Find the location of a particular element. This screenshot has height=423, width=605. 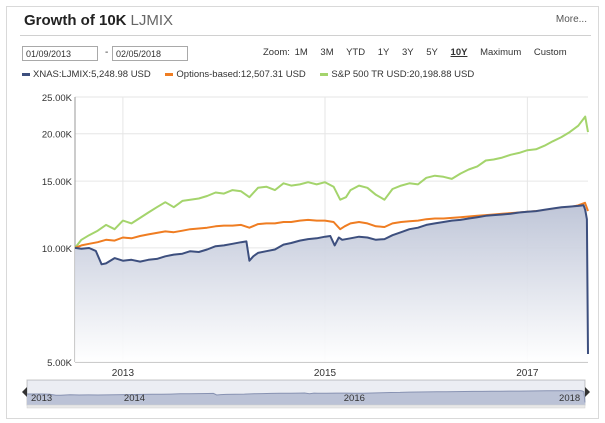

zoom-5y: 5Y is located at coordinates (432, 52).